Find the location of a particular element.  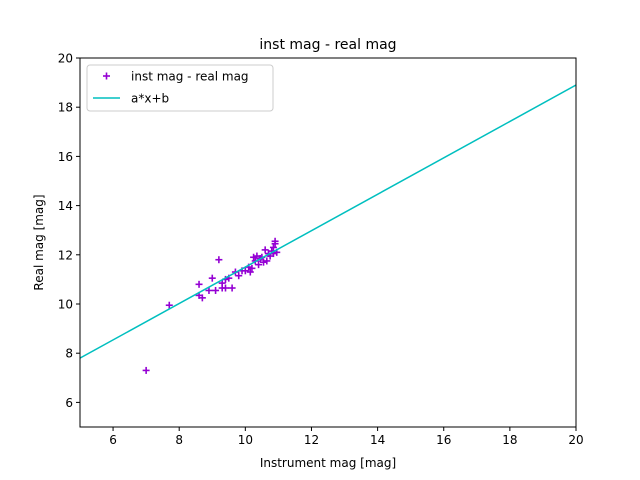

legend: inst mag - real mag a*x+b is located at coordinates (180, 88).